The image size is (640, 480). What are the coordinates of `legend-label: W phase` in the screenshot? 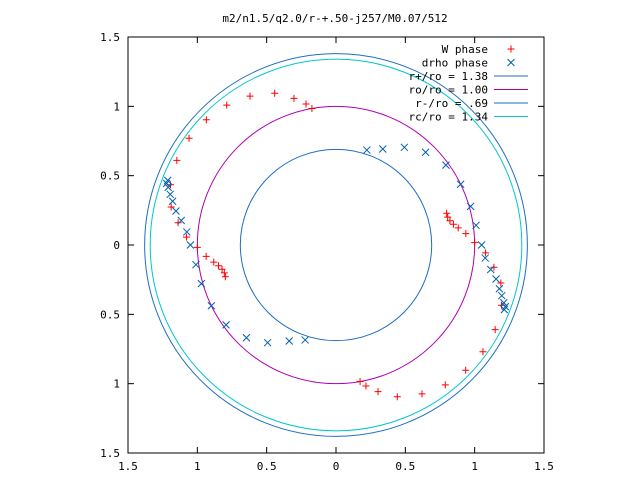 It's located at (465, 49).